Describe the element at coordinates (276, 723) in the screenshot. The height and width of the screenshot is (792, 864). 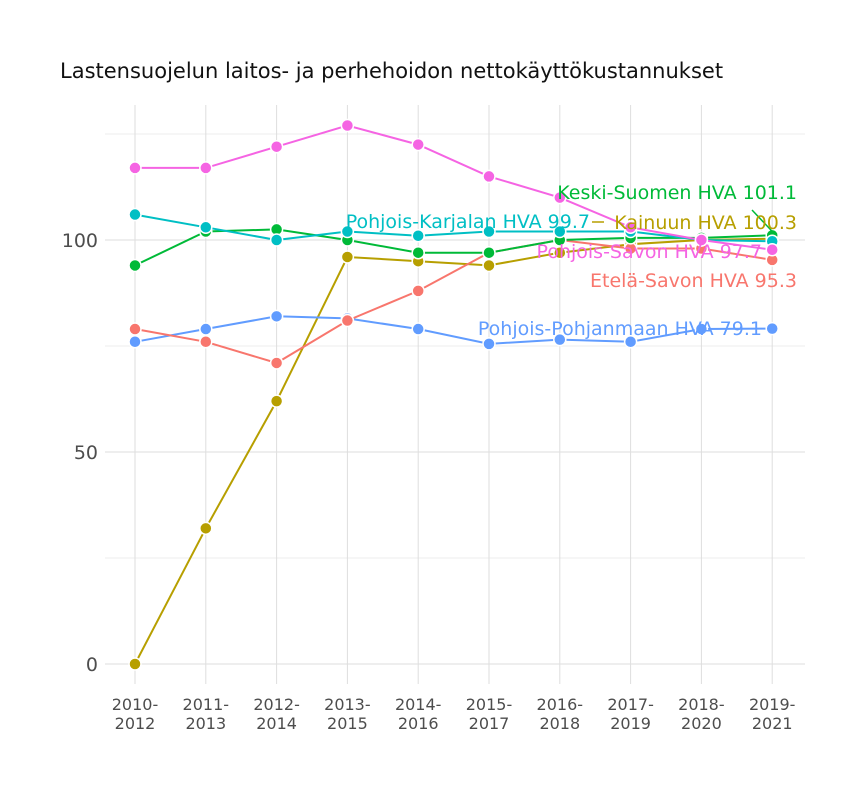
I see `x-tick-label: 2014` at that location.